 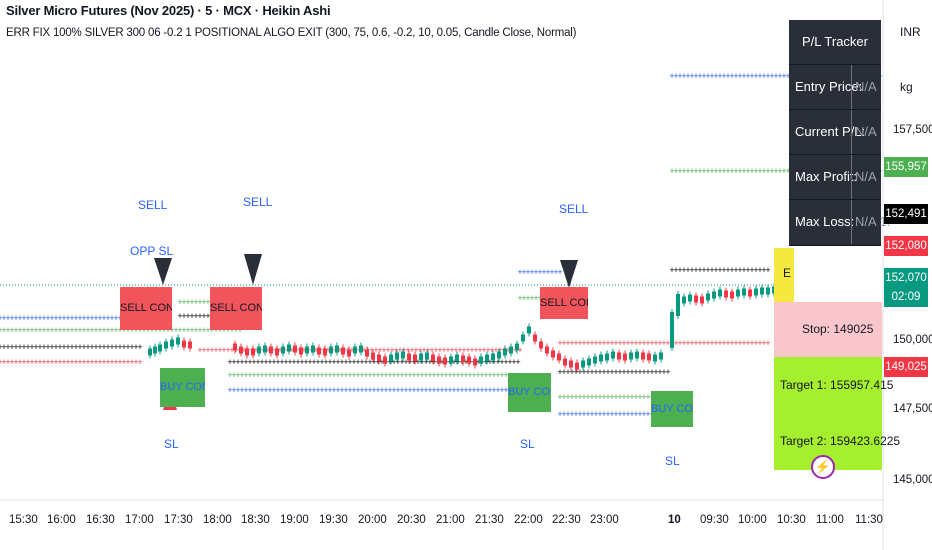 I want to click on price-tag-current: 152,070, so click(x=906, y=278).